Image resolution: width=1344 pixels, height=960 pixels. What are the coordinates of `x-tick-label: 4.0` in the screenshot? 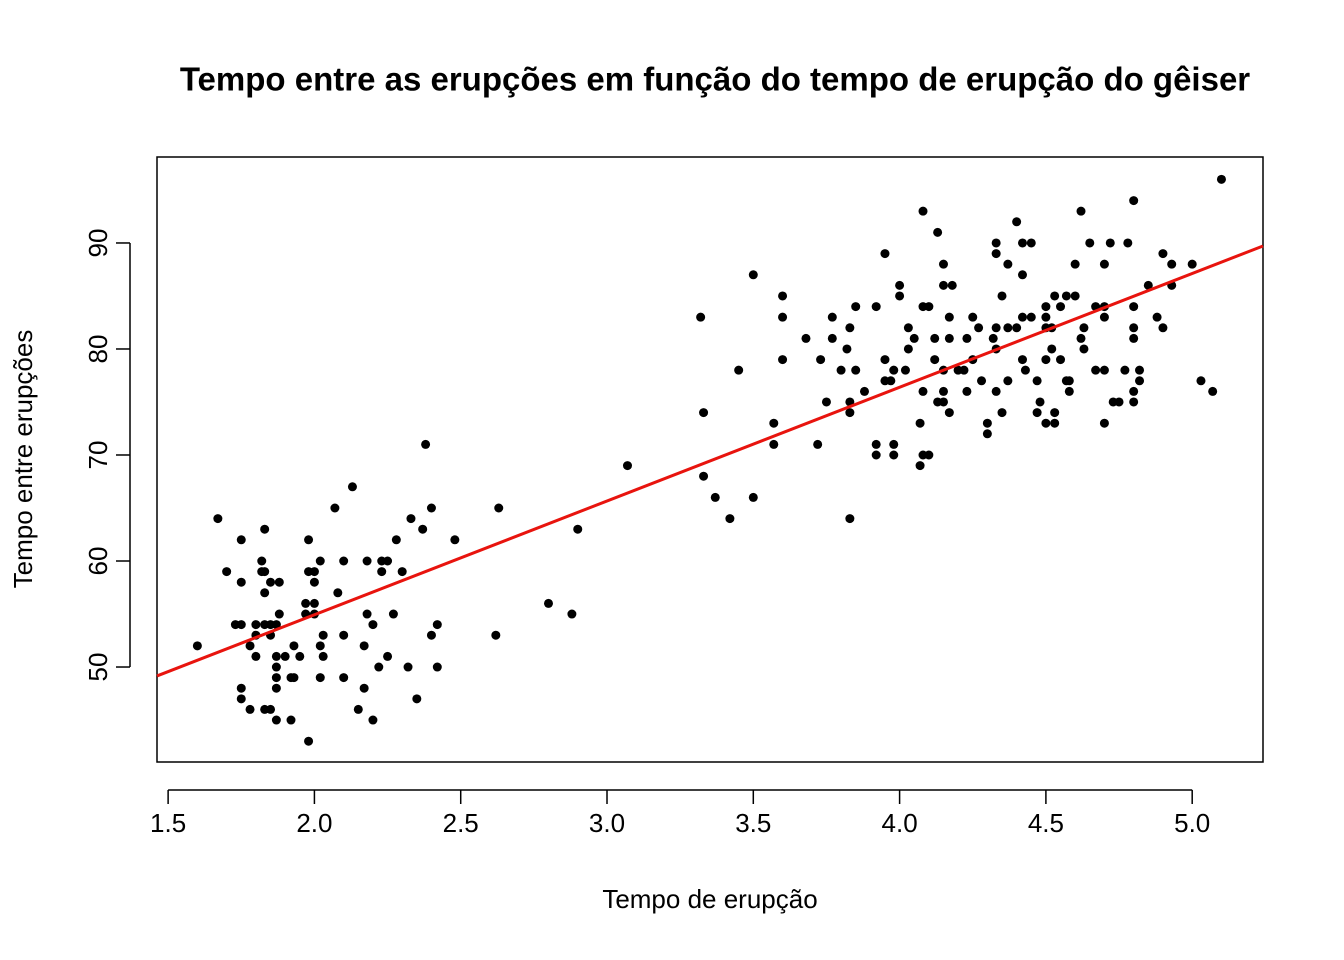 It's located at (900, 823).